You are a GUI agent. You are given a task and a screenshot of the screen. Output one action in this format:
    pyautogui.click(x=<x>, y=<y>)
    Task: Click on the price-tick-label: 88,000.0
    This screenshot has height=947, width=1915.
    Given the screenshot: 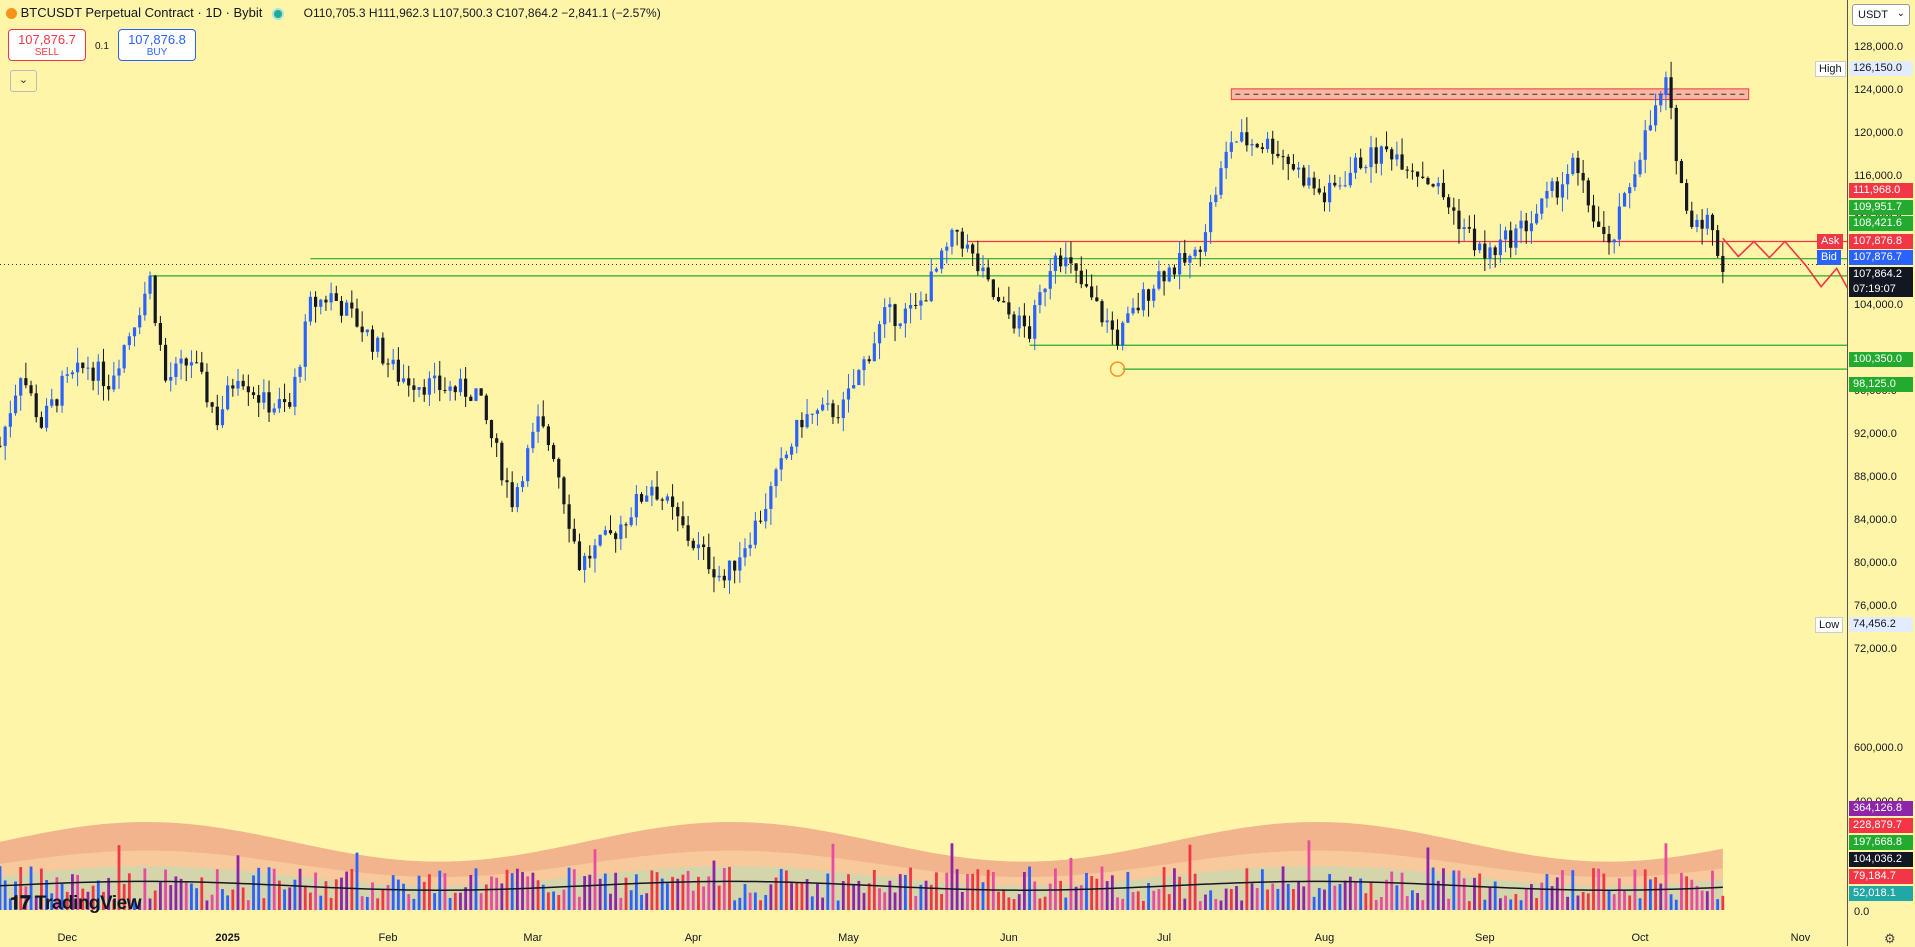 What is the action you would take?
    pyautogui.click(x=1875, y=477)
    